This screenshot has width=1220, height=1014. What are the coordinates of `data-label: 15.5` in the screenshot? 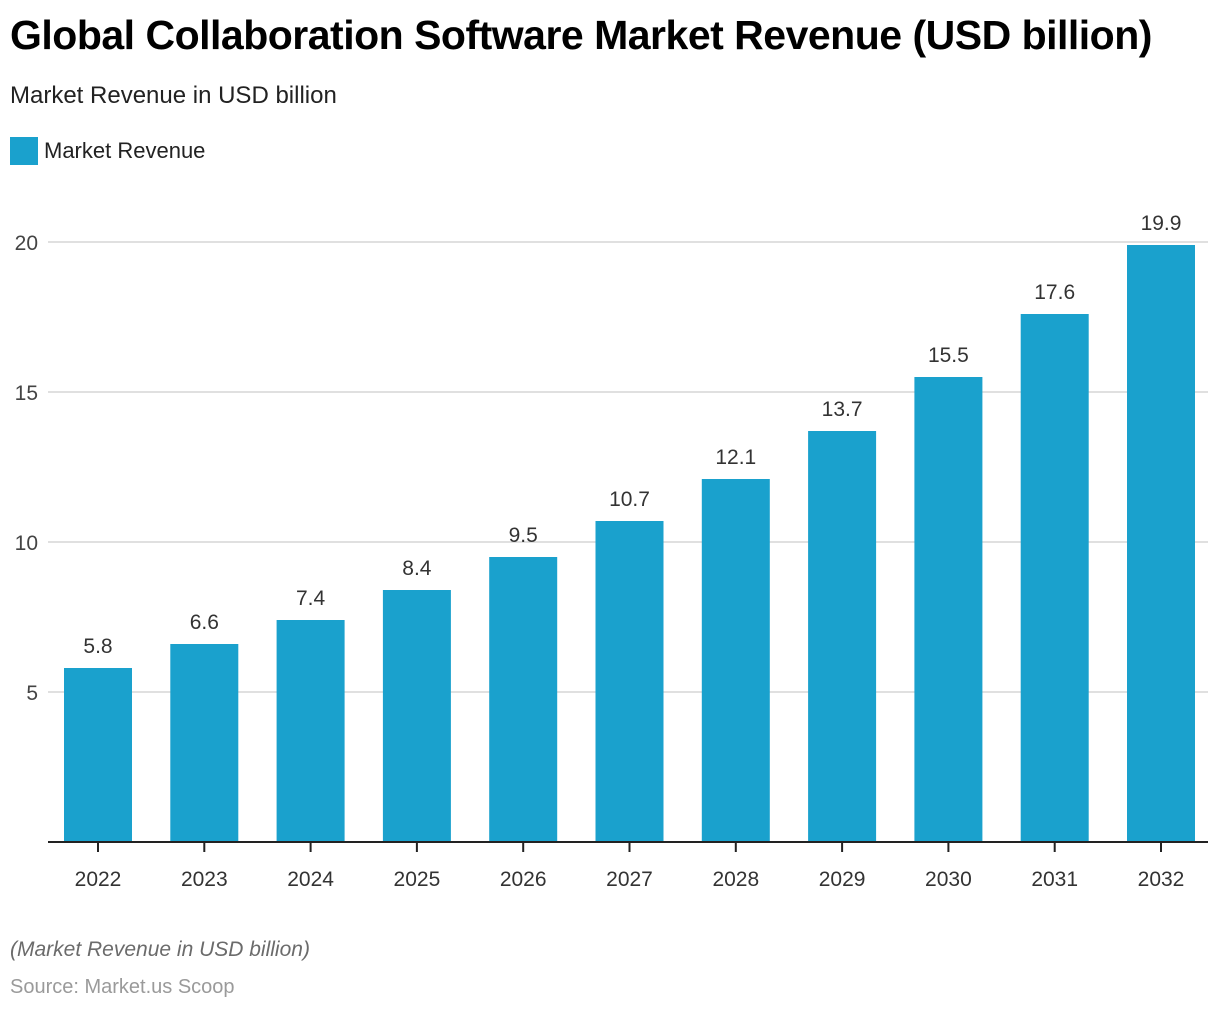 It's located at (948, 355).